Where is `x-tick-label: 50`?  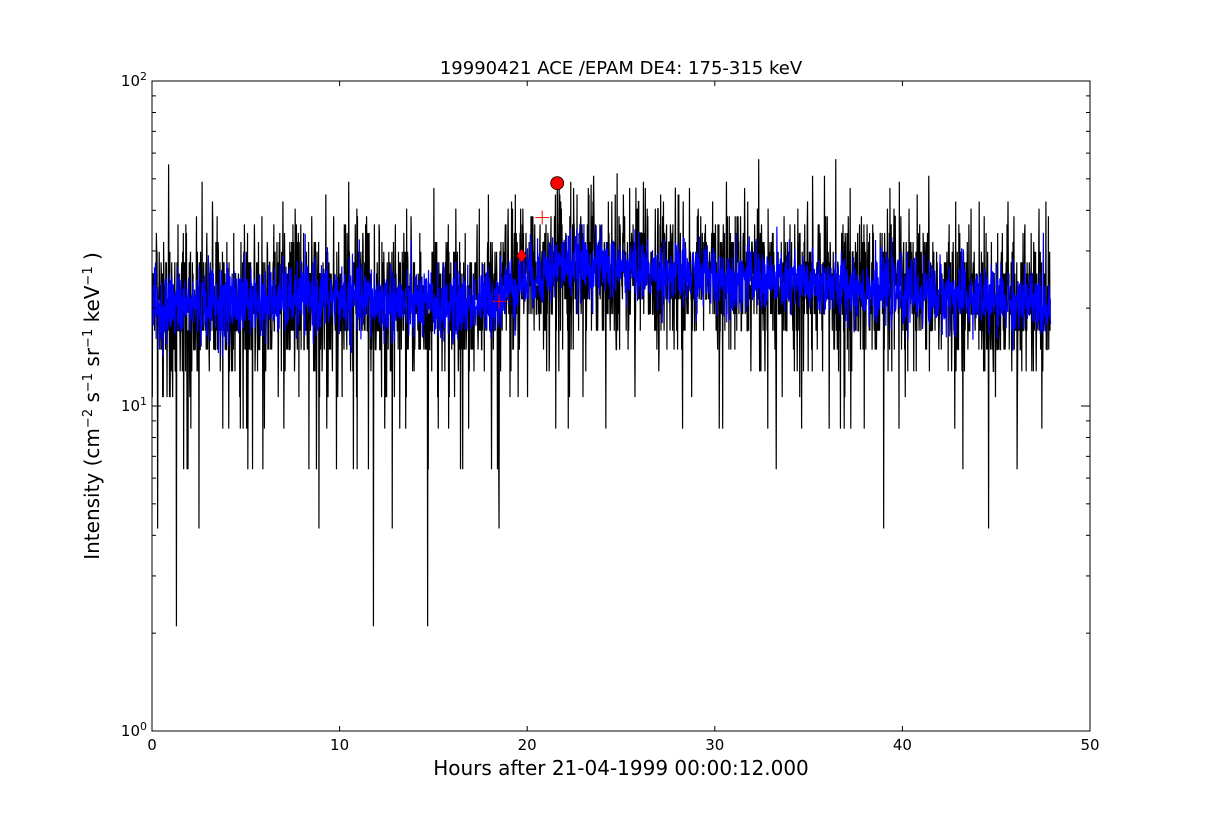
x-tick-label: 50 is located at coordinates (1089, 745).